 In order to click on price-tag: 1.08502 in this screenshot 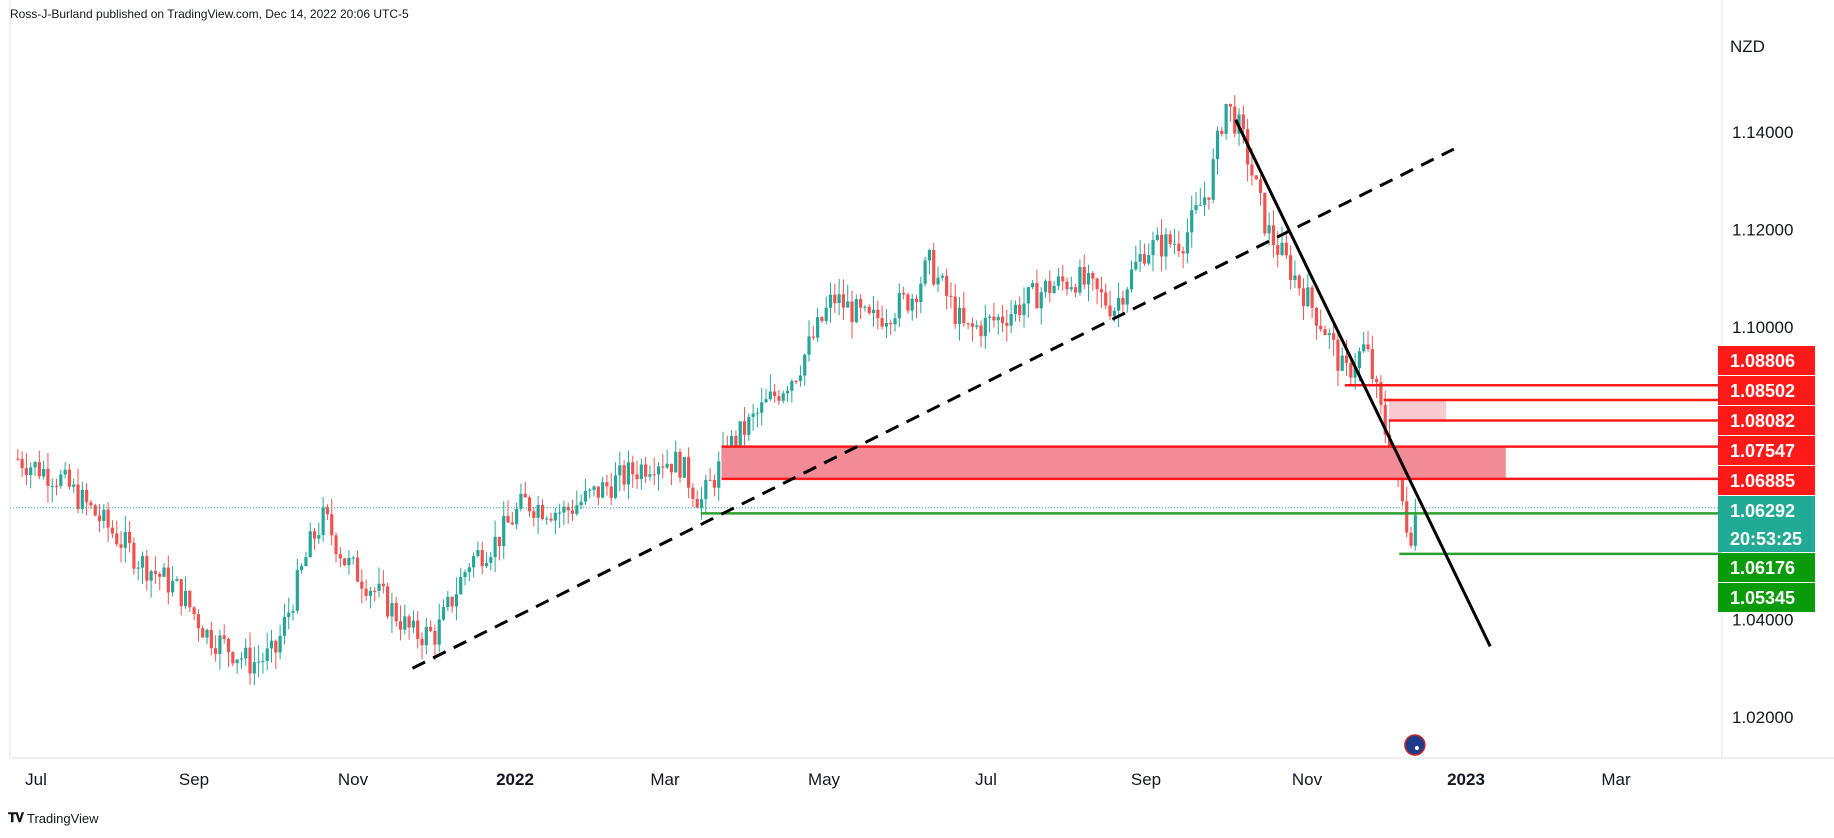, I will do `click(1766, 390)`.